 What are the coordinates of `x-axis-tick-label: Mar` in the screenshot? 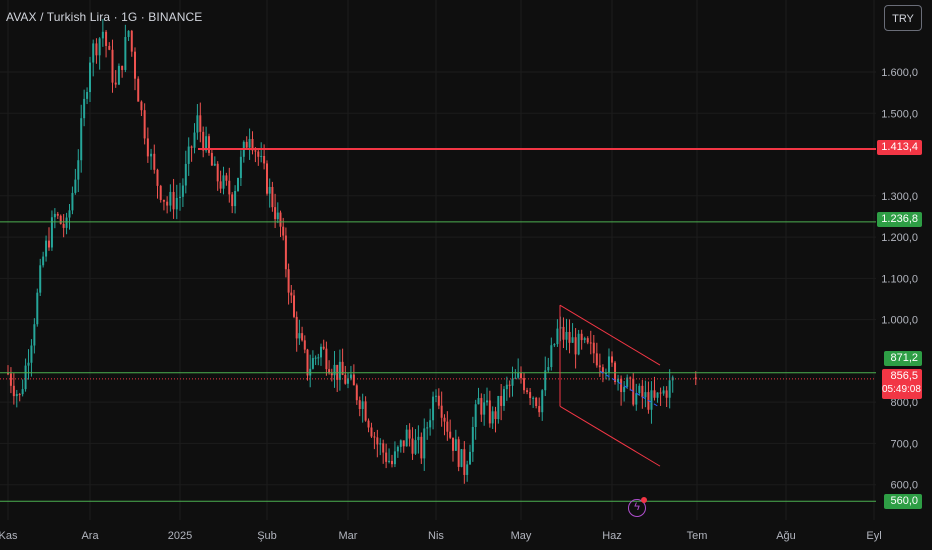 It's located at (348, 536).